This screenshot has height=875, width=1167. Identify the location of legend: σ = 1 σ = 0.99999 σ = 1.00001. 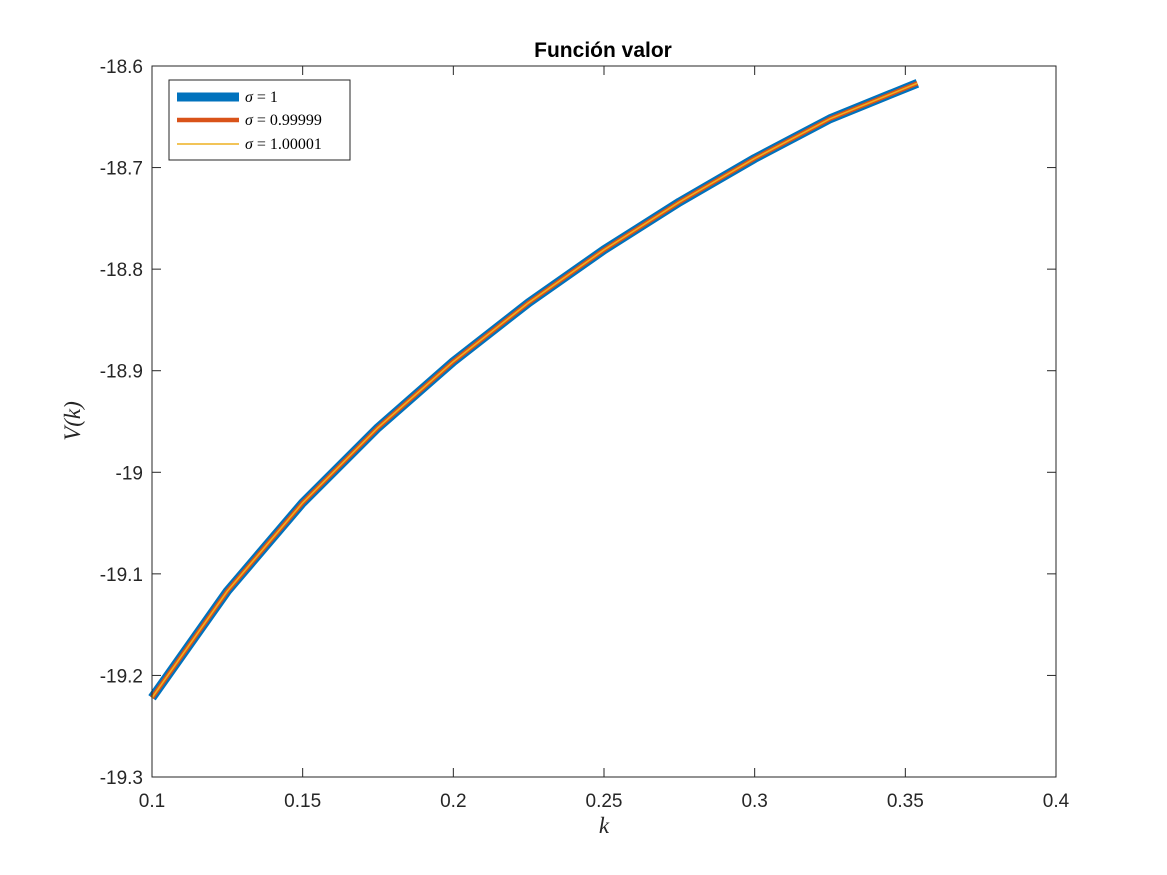
(259, 120).